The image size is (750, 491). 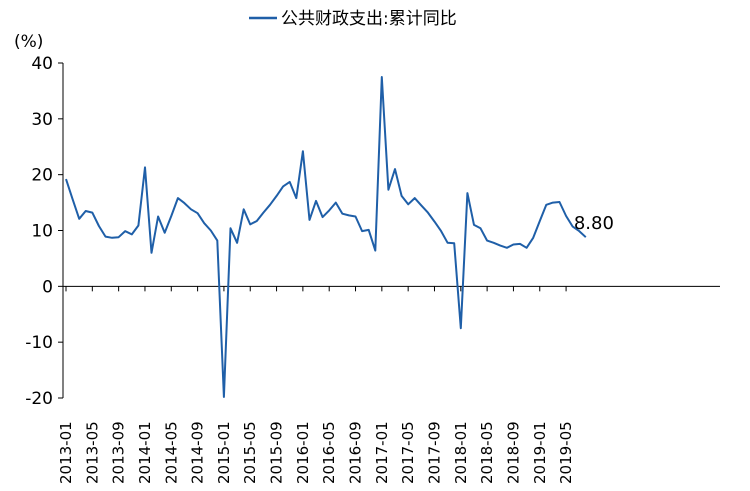 What do you see at coordinates (66, 452) in the screenshot?
I see `x-tick-label: 2013-01` at bounding box center [66, 452].